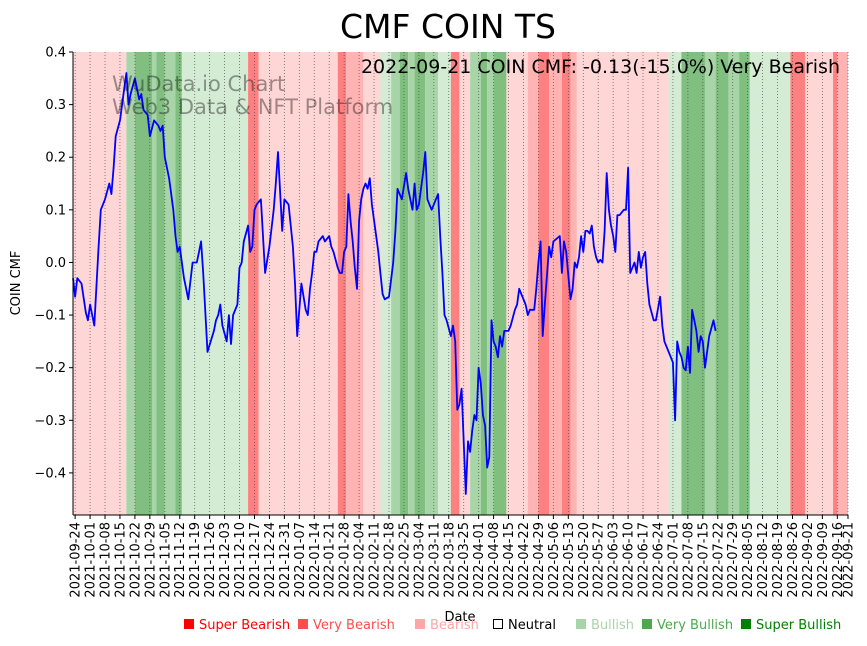 The image size is (867, 646). Describe the element at coordinates (459, 617) in the screenshot. I see `x-axis-label: Date` at that location.